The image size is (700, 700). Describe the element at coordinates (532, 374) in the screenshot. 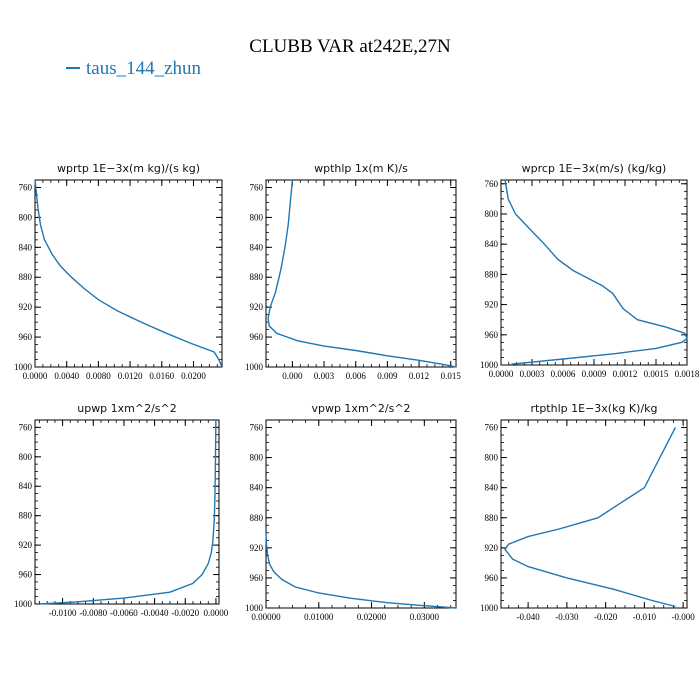

I see `x-tick-label: 0.0003` at that location.